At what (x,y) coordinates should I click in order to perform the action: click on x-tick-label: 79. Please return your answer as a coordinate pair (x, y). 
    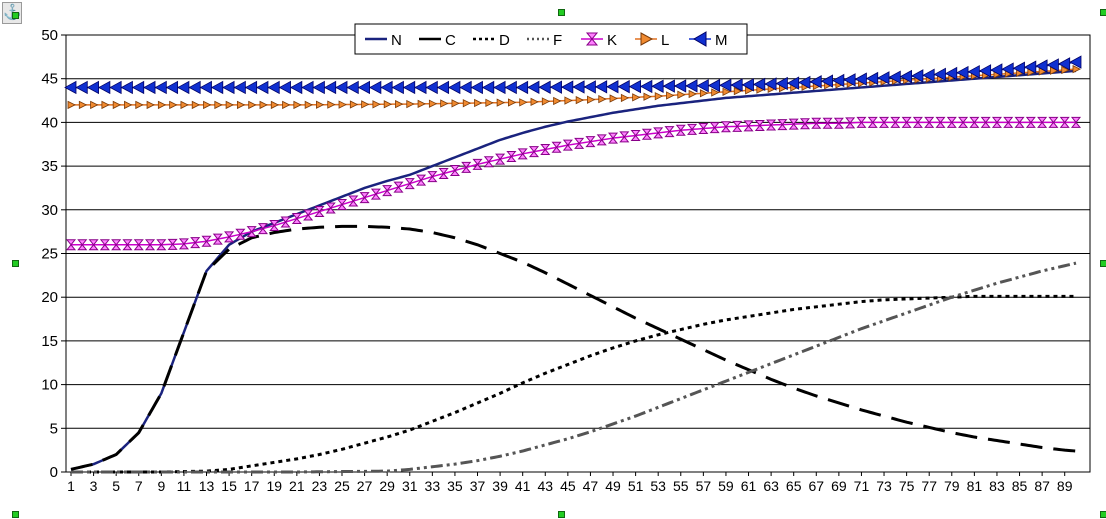
    Looking at the image, I should click on (952, 486).